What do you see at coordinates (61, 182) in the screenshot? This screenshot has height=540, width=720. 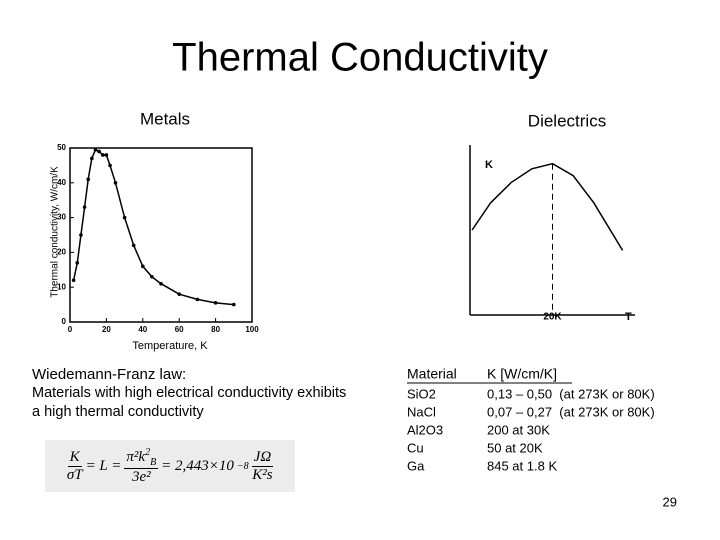 I see `y-tick-label: 40` at bounding box center [61, 182].